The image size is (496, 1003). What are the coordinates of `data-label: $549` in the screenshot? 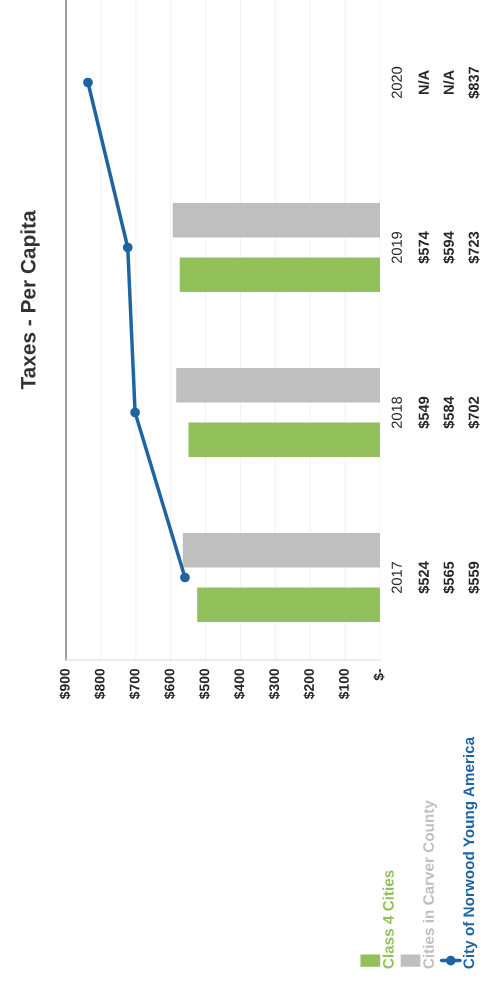 It's located at (423, 412).